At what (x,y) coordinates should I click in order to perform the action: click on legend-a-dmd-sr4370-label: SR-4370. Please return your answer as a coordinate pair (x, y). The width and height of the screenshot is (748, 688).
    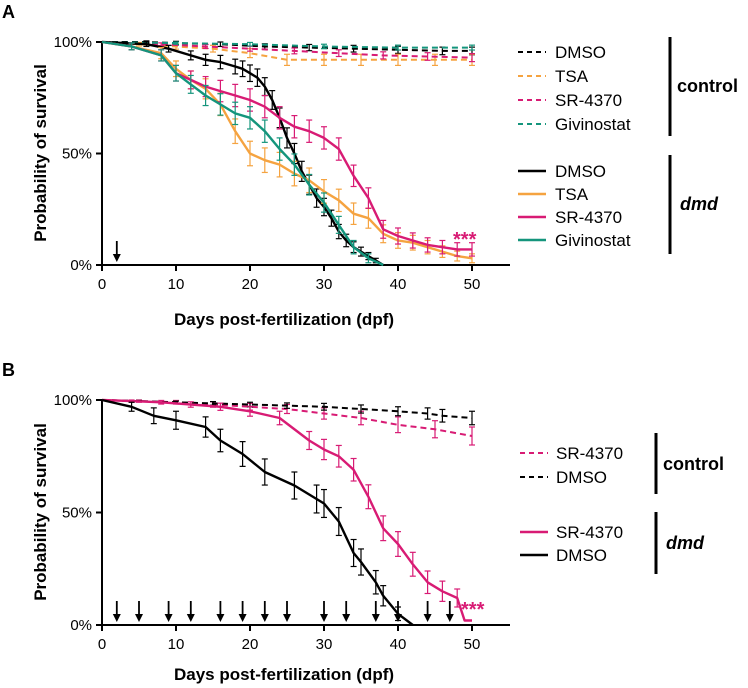
    Looking at the image, I should click on (588, 217).